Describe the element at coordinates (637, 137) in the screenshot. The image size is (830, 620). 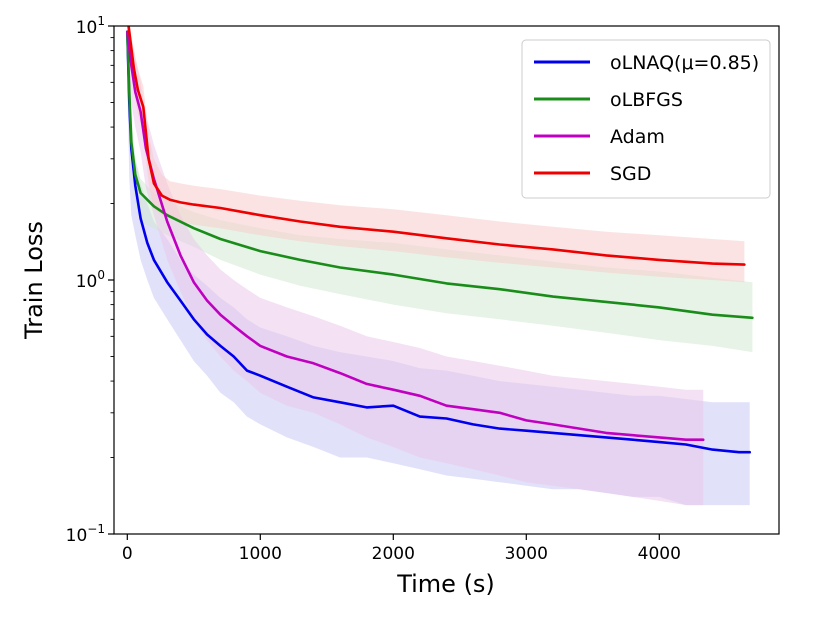
I see `legend-label: Adam` at that location.